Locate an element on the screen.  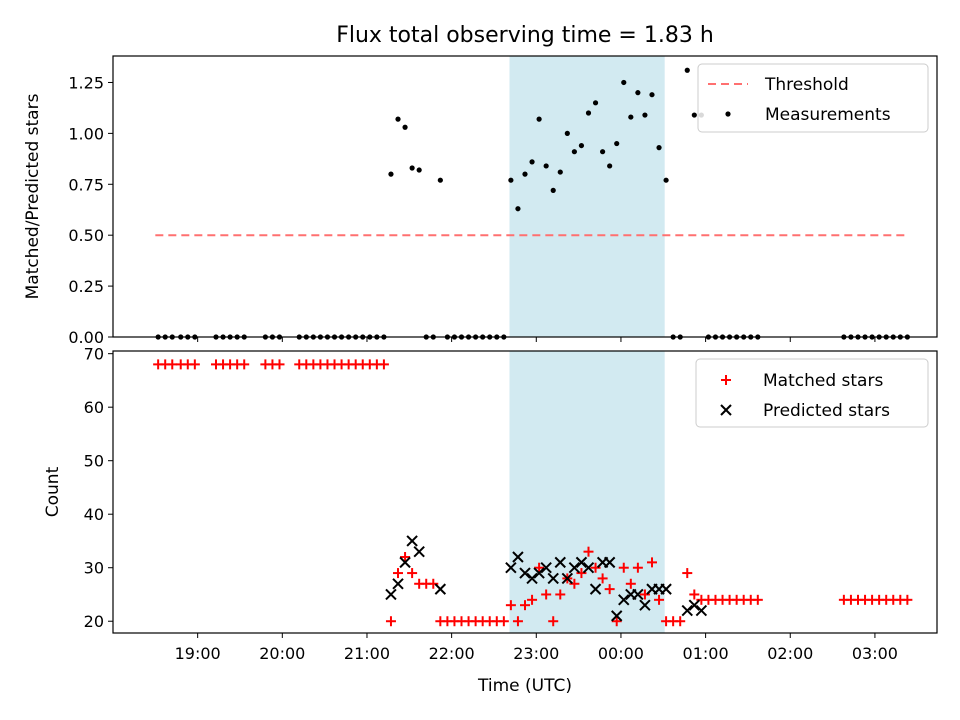
legend-measurement-label: Measurements is located at coordinates (828, 115).